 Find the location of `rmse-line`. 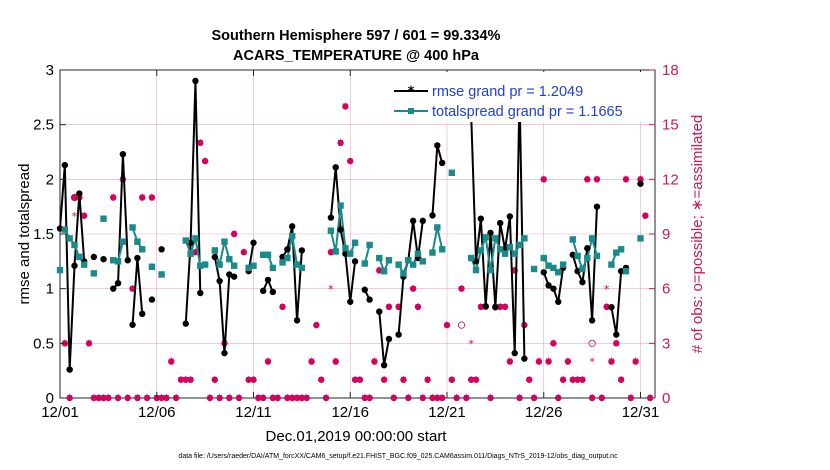

rmse-line is located at coordinates (72, 267).